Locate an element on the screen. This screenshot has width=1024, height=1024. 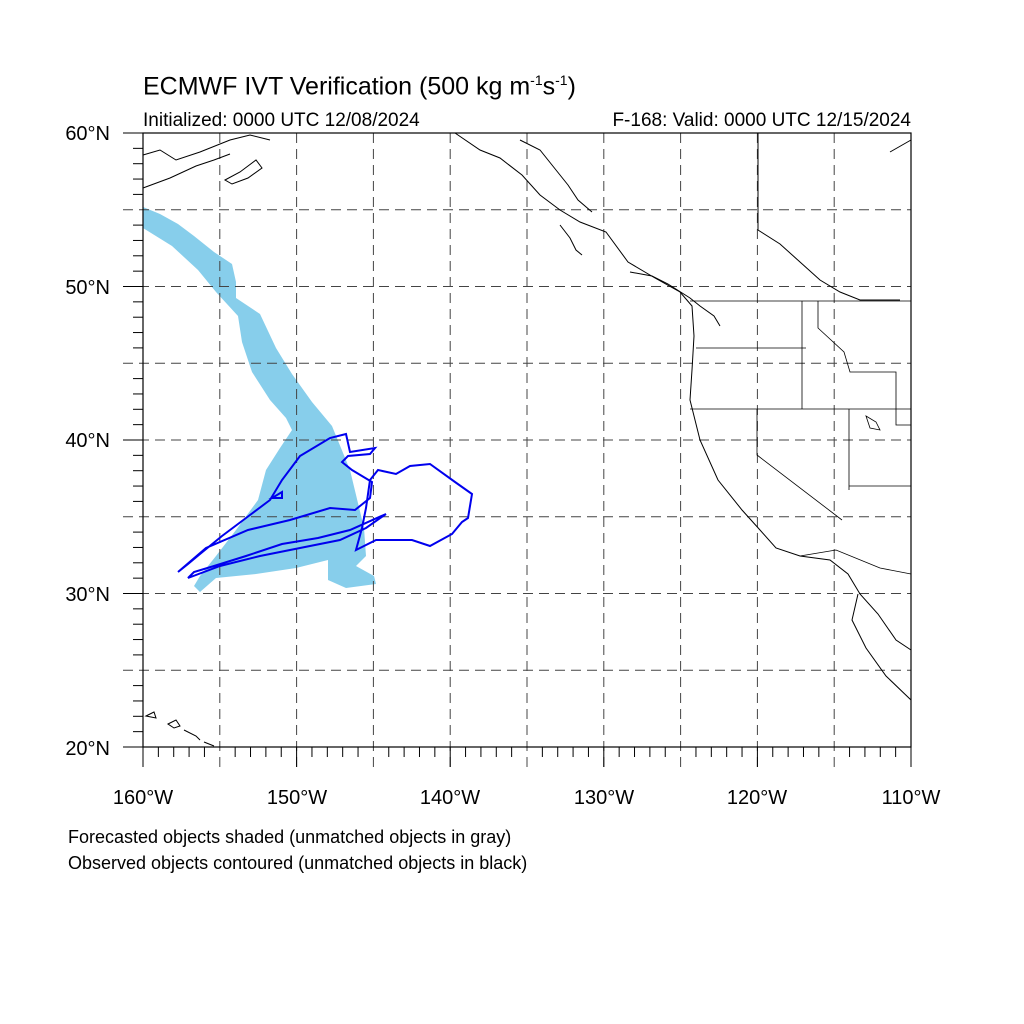
lon-label-160w: 160°W is located at coordinates (143, 798).